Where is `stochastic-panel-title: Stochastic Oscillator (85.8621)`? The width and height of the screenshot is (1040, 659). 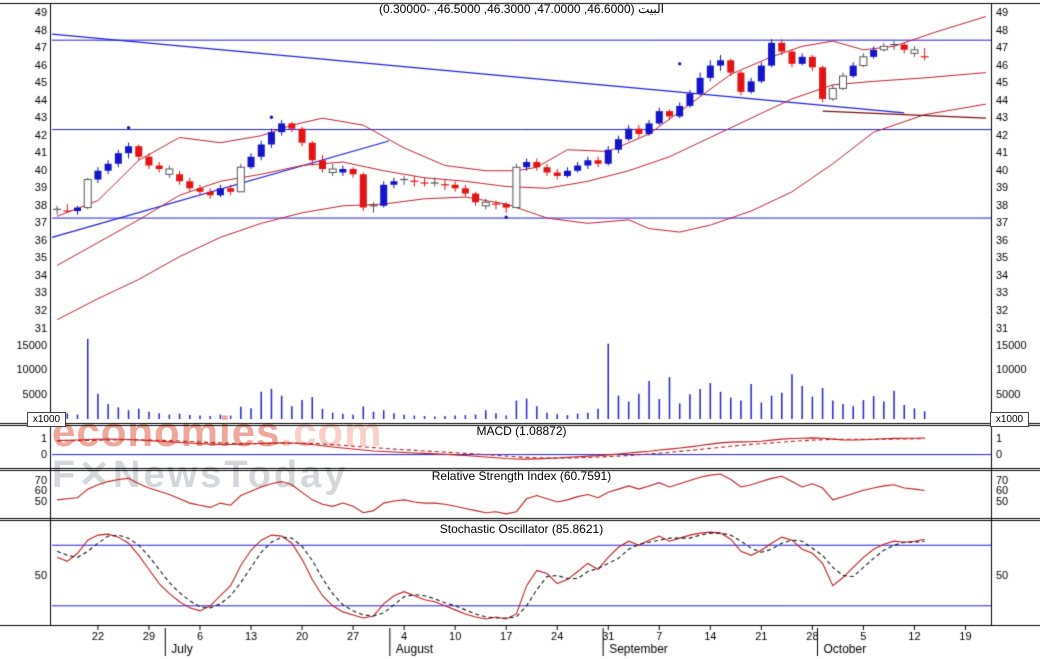
stochastic-panel-title: Stochastic Oscillator (85.8621) is located at coordinates (521, 529).